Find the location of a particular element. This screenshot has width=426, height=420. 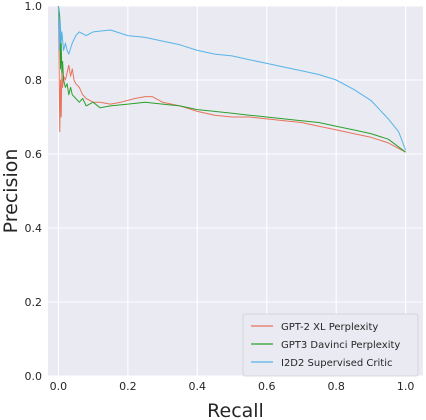

legend-entry: GPT3 Davinci Perplexity is located at coordinates (340, 345).